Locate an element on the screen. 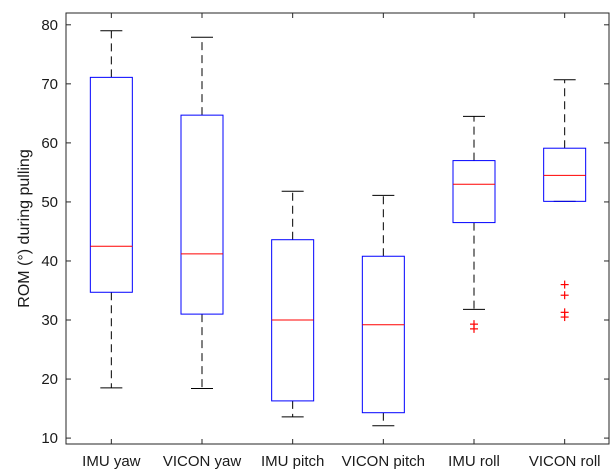 The height and width of the screenshot is (474, 610). box-vicon-roll is located at coordinates (565, 200).